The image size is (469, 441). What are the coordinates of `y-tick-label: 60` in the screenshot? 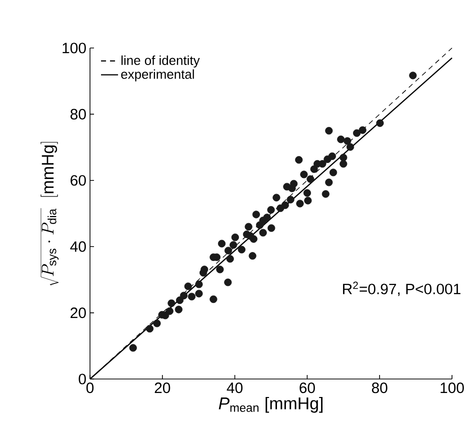 It's located at (78, 180).